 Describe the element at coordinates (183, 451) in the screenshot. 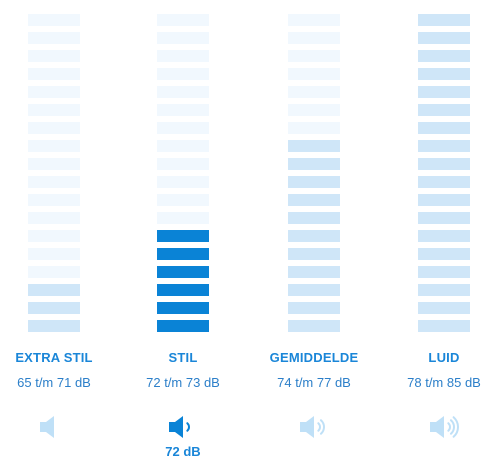

I see `current-level-label: 72 dB` at that location.